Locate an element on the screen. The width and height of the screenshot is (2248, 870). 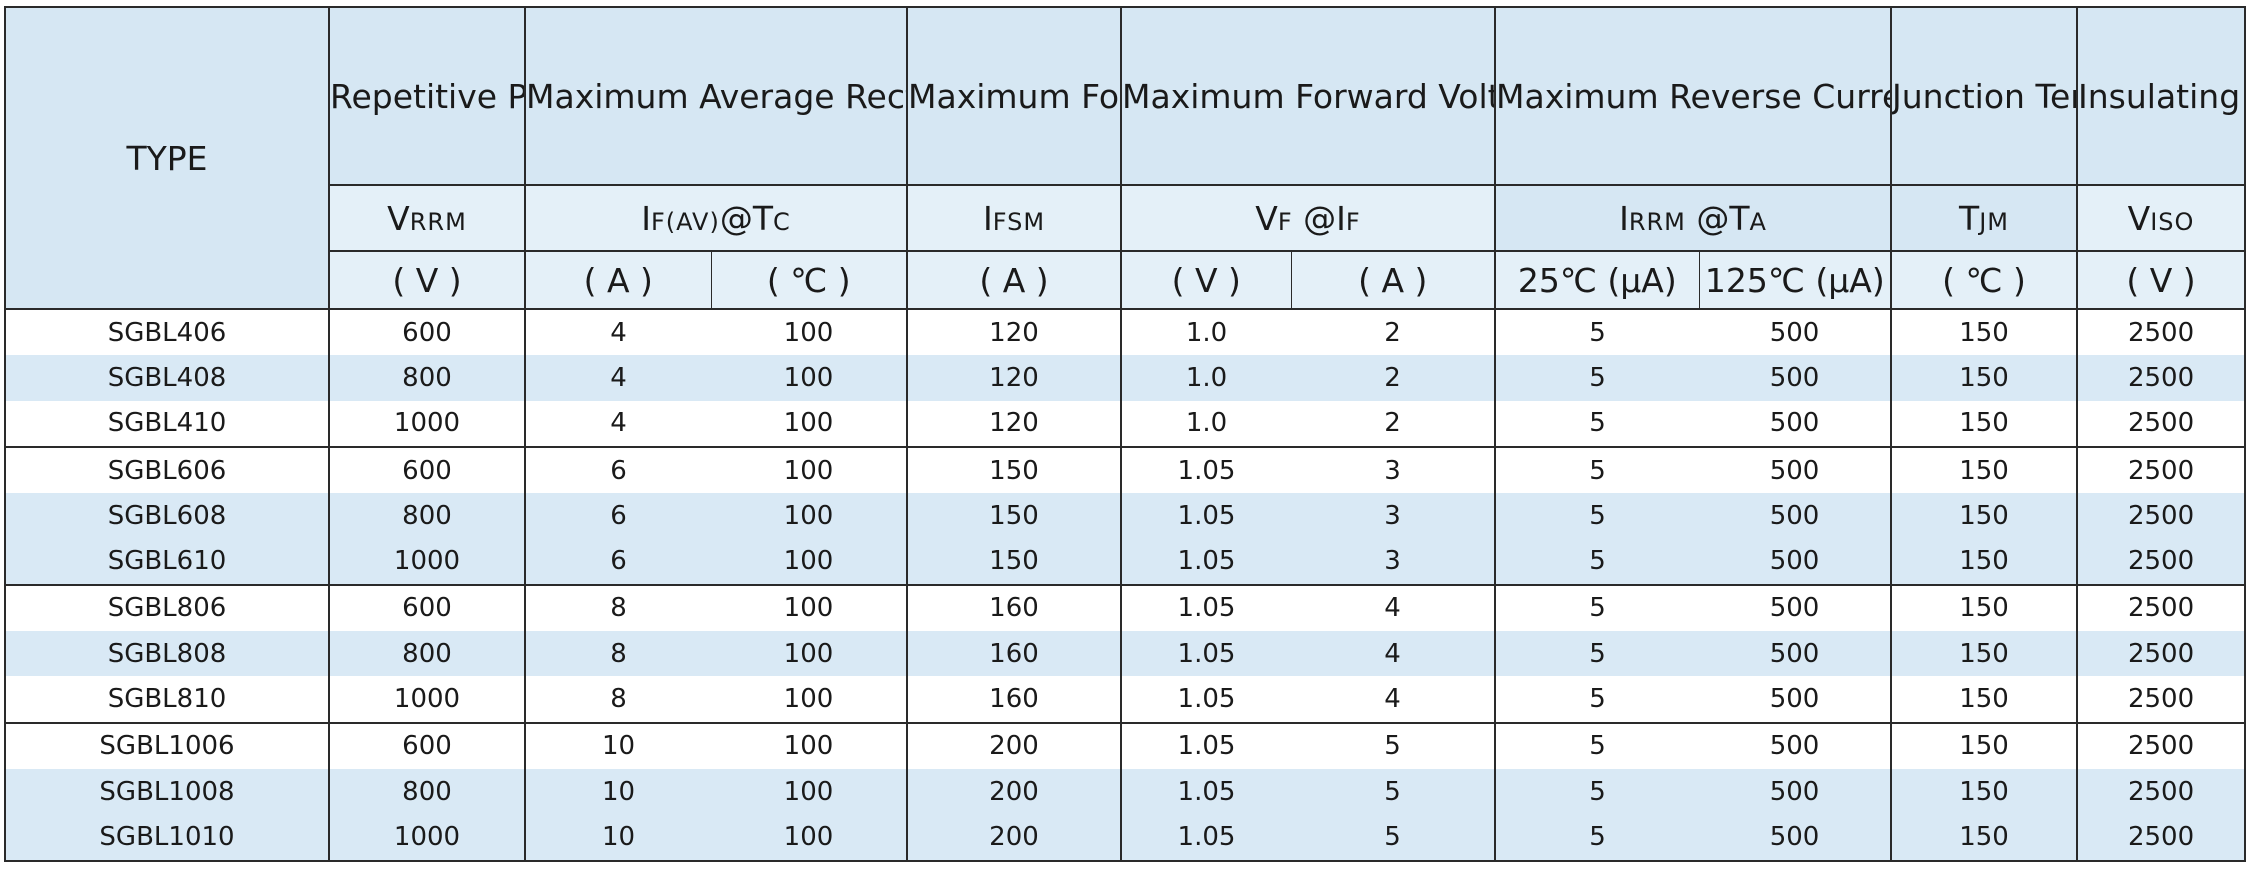
cell-ifsm: 200 is located at coordinates (1014, 791).